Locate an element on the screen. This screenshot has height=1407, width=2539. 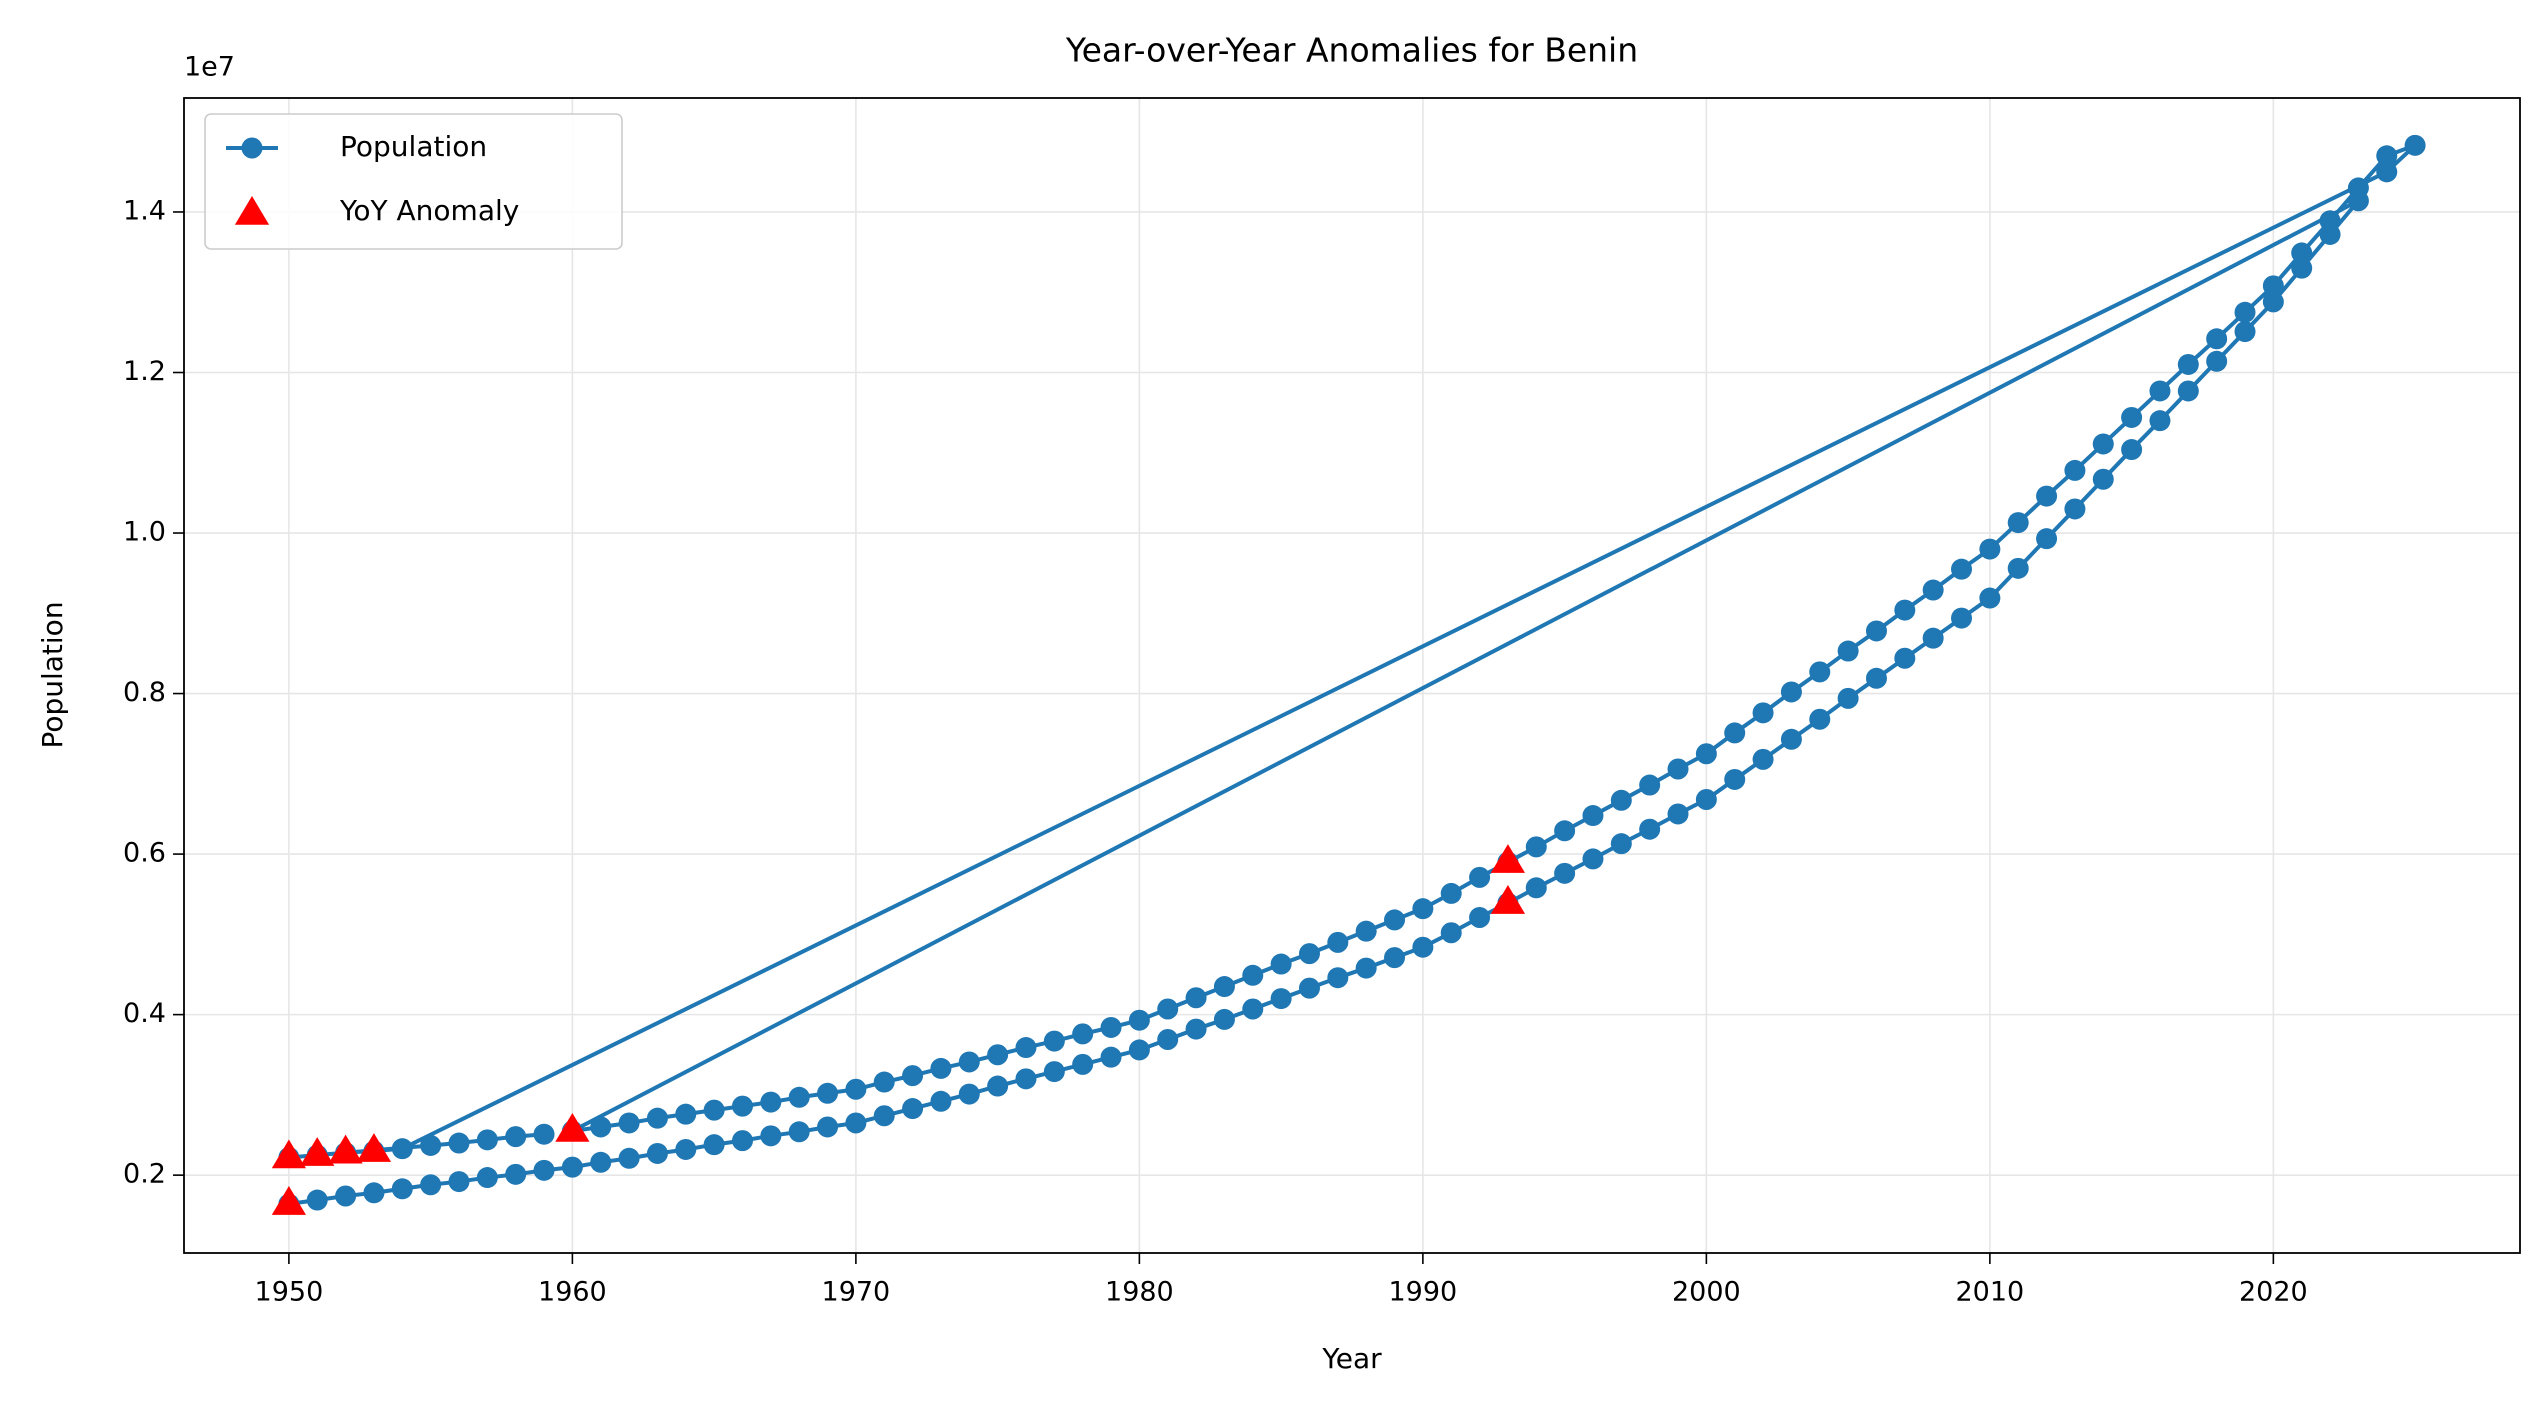
y-tick-label: 0.4 is located at coordinates (144, 1013).